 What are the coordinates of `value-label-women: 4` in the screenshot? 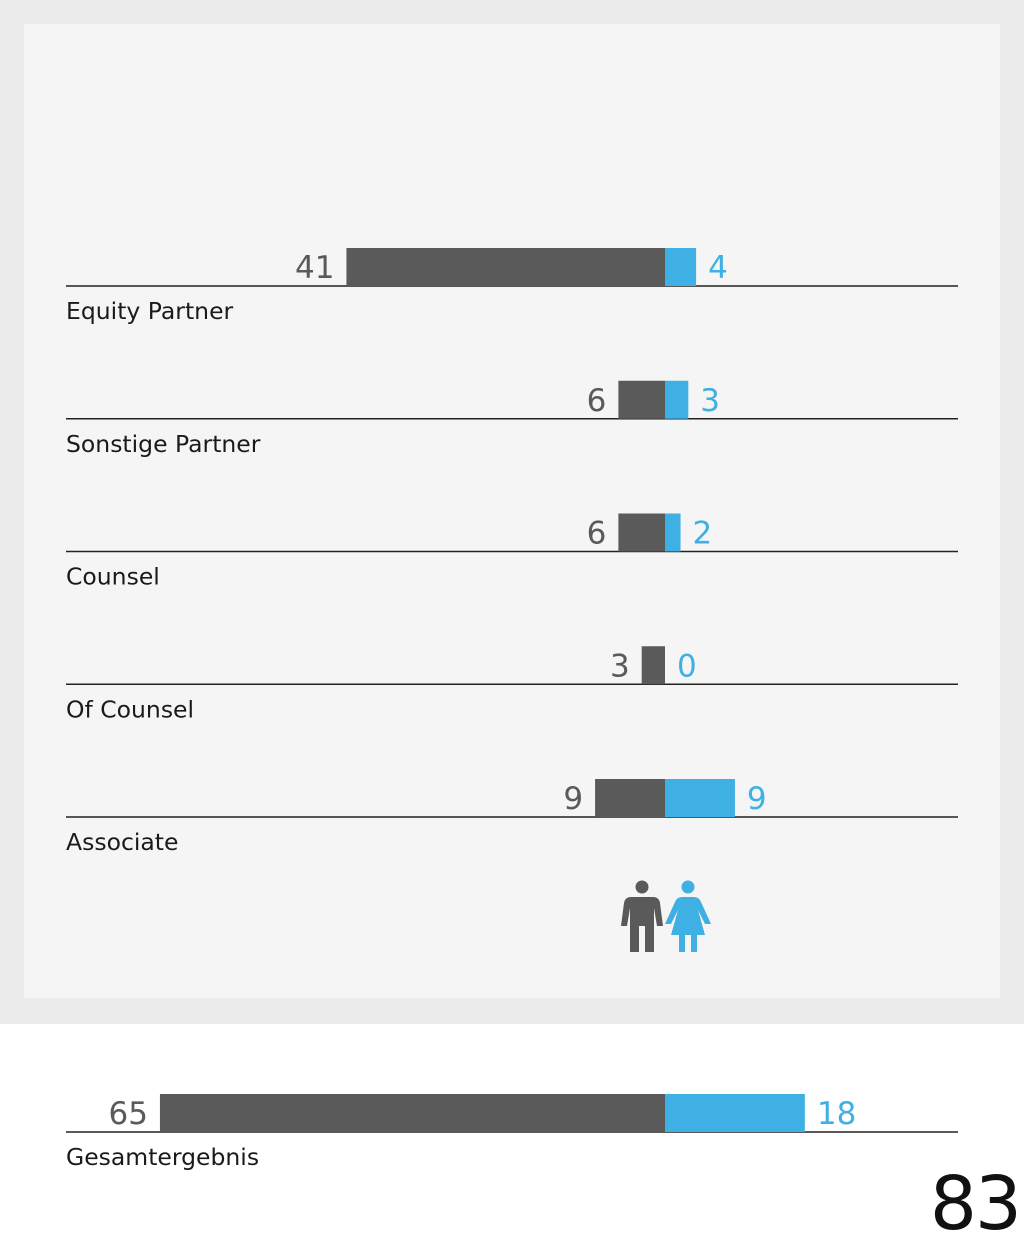 It's located at (718, 268).